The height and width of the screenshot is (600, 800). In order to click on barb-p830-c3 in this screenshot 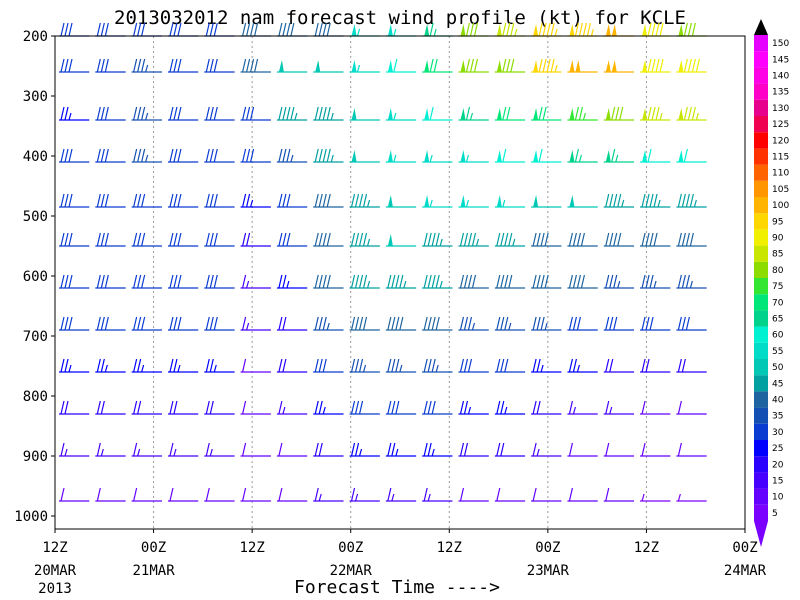, I will do `click(183, 407)`.